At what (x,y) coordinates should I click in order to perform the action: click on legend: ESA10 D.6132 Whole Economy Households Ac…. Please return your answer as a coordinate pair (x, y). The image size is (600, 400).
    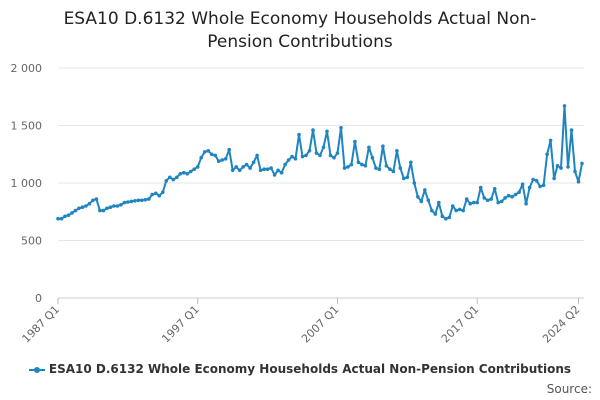
    Looking at the image, I should click on (300, 369).